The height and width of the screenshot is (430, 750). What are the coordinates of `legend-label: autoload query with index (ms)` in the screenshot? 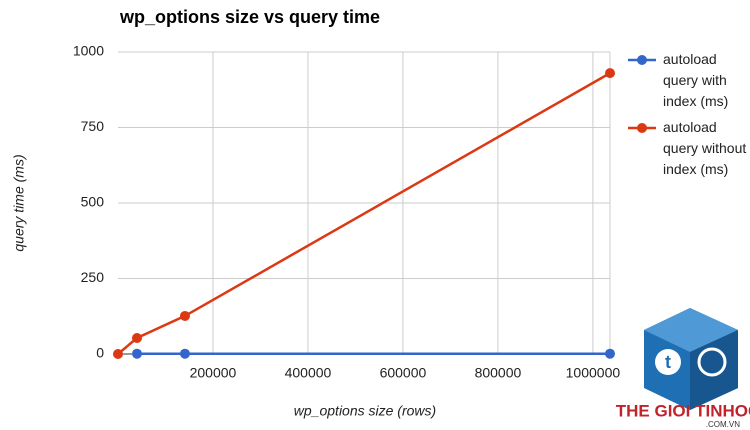 It's located at (696, 80).